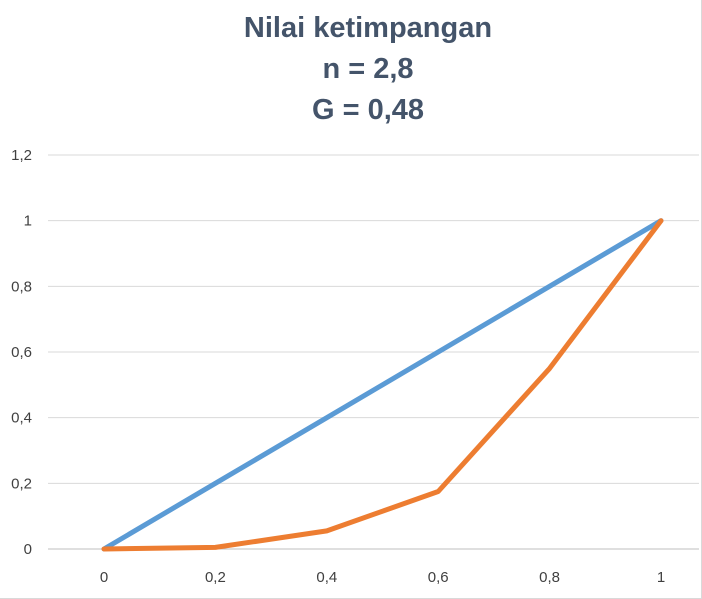  Describe the element at coordinates (104, 577) in the screenshot. I see `x-tick-label: 0` at that location.